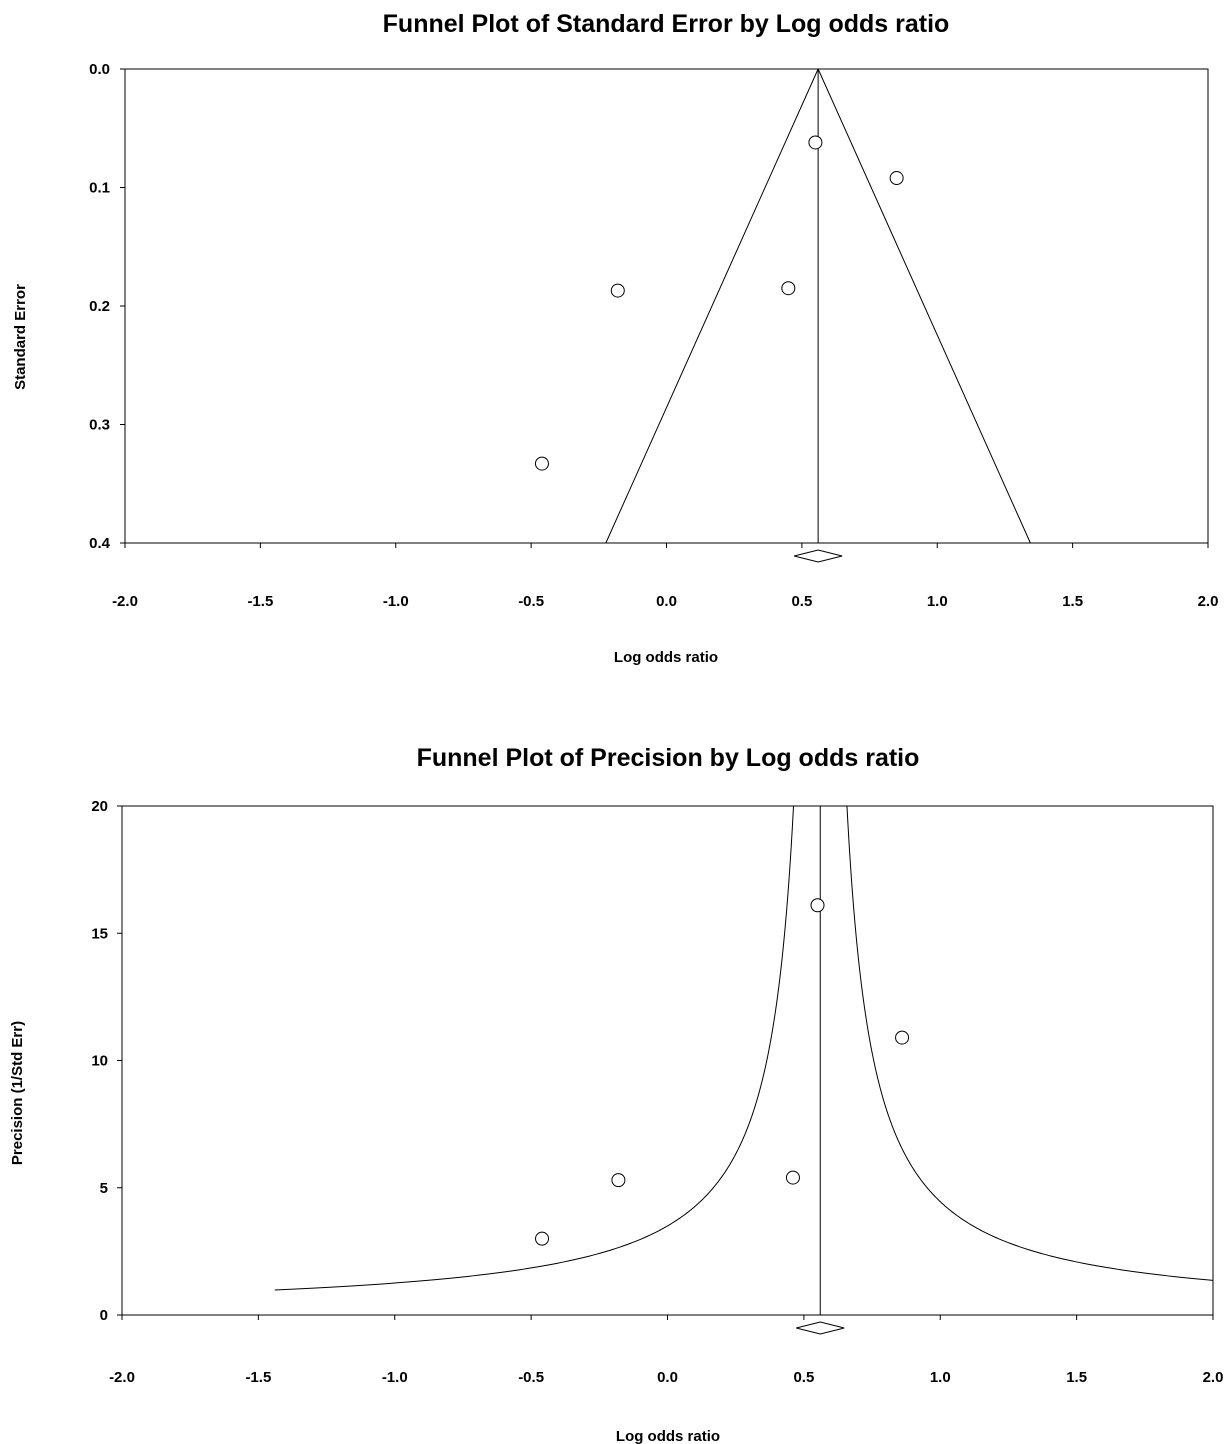 The width and height of the screenshot is (1226, 1444). I want to click on y-tick-label: 15, so click(99, 933).